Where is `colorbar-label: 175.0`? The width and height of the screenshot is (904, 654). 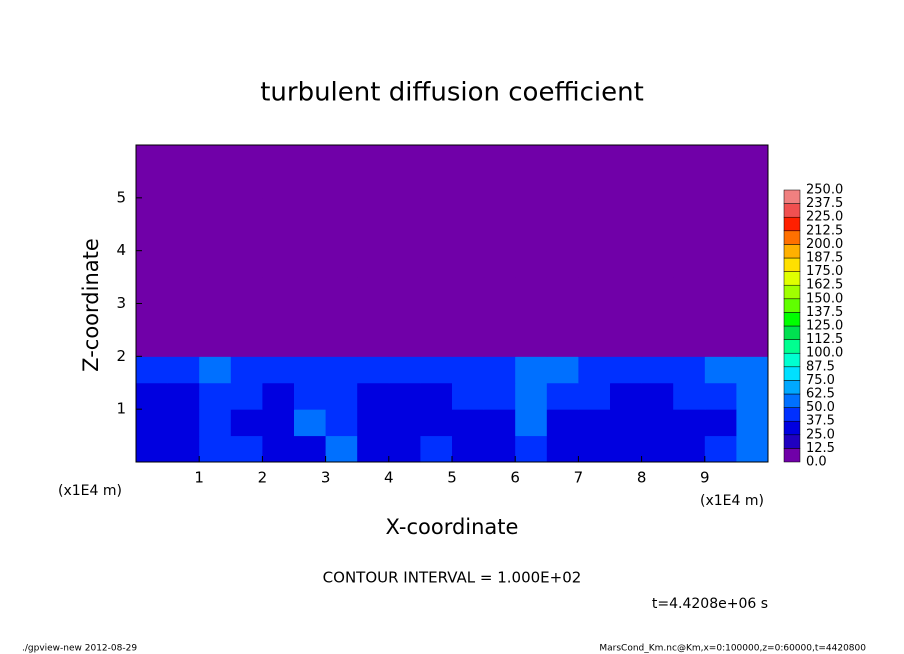
colorbar-label: 175.0 is located at coordinates (824, 271).